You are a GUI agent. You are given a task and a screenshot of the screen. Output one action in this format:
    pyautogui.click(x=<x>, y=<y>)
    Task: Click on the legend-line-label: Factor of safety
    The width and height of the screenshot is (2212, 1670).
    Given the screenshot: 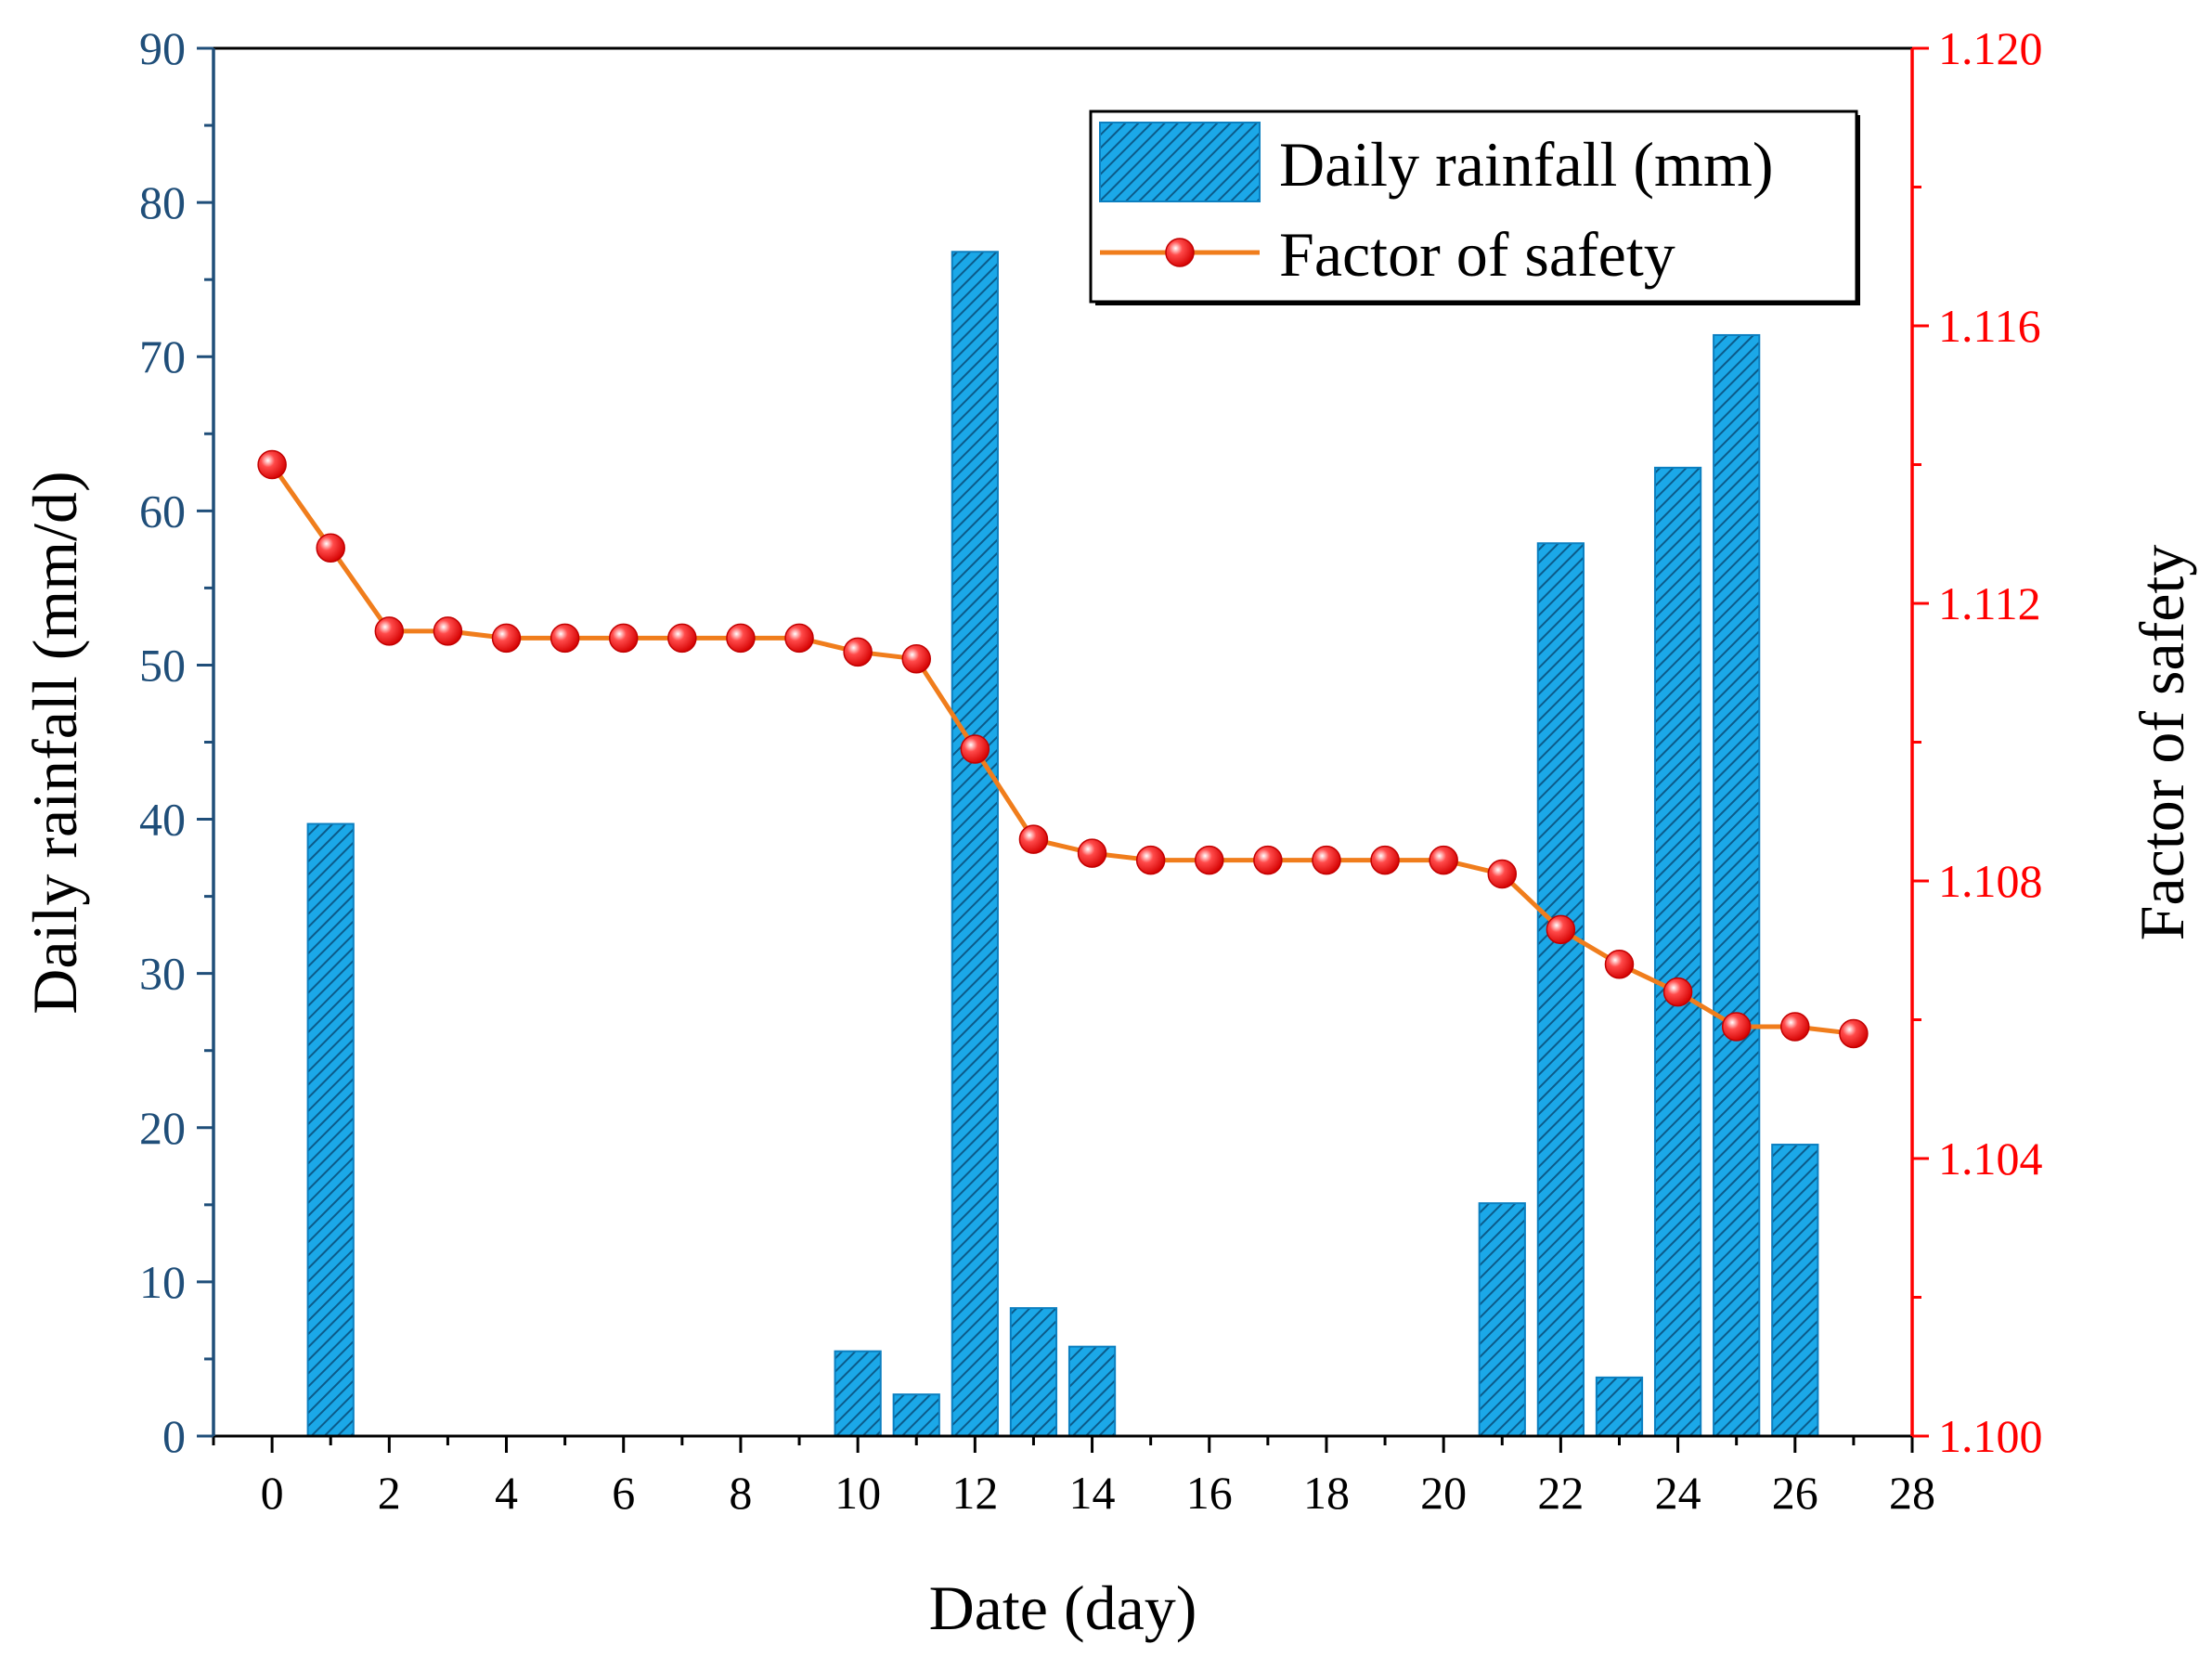 What is the action you would take?
    pyautogui.click(x=1477, y=254)
    